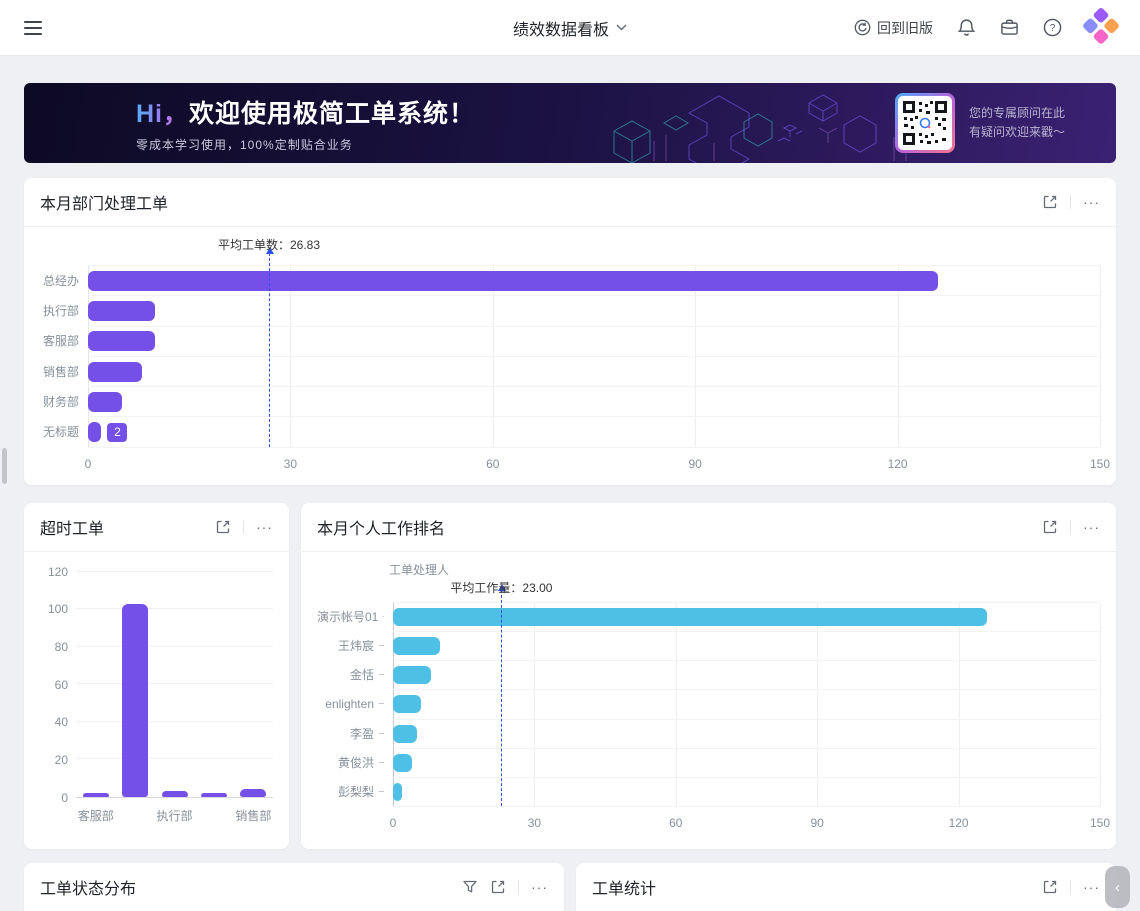  Describe the element at coordinates (570, 28) in the screenshot. I see `dashboard-title-dropdown: 绩效数据看板` at that location.